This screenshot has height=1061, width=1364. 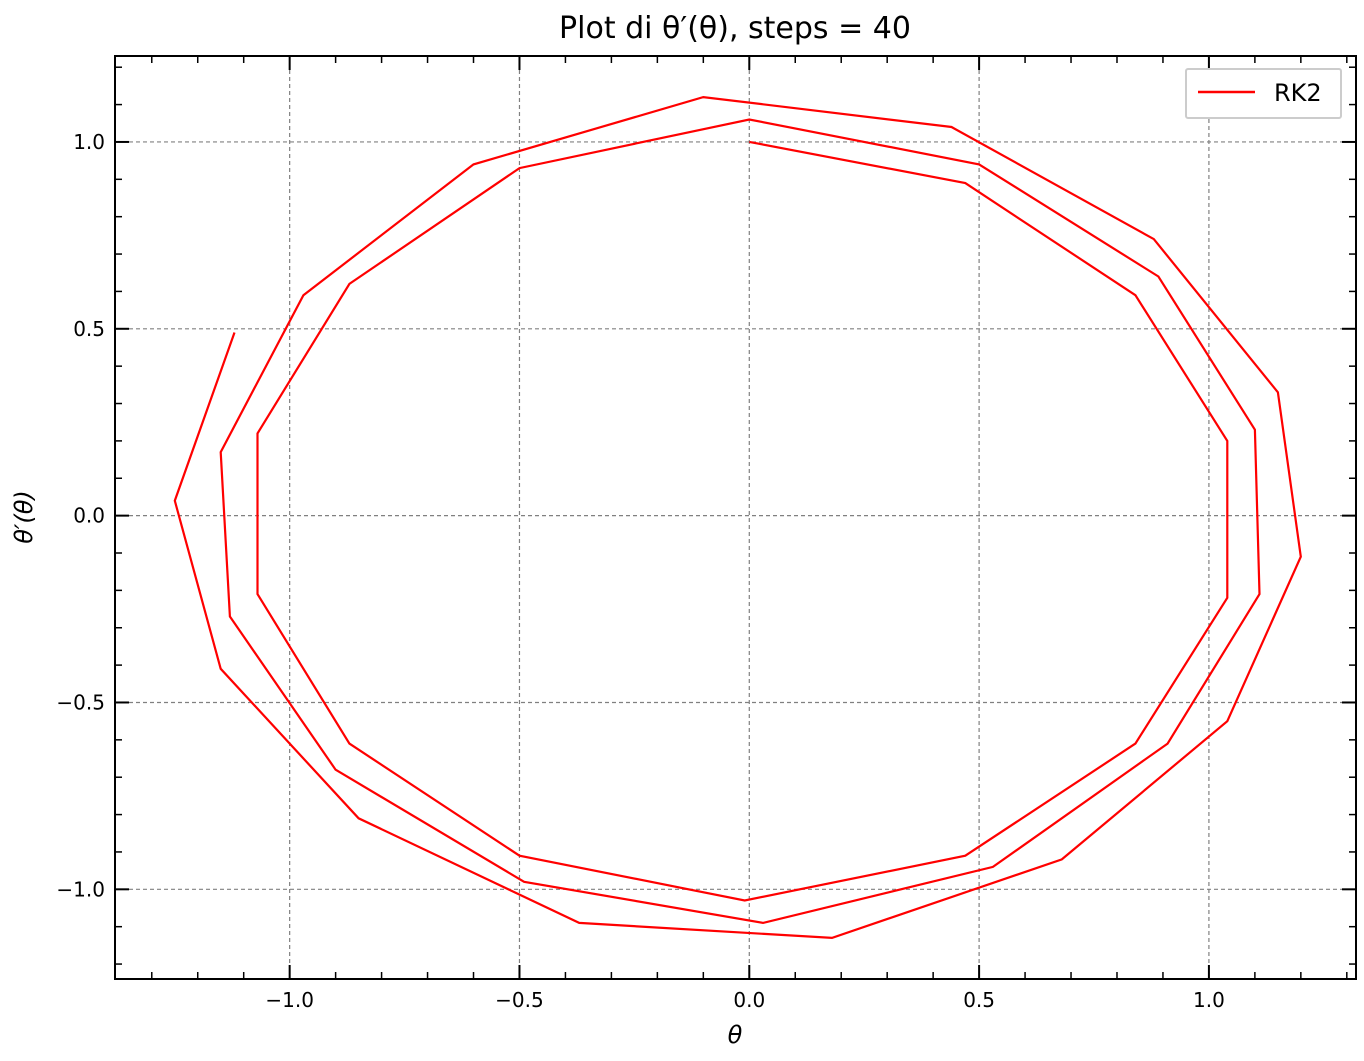 I want to click on y-axis-label: θ′(θ), so click(x=24, y=517).